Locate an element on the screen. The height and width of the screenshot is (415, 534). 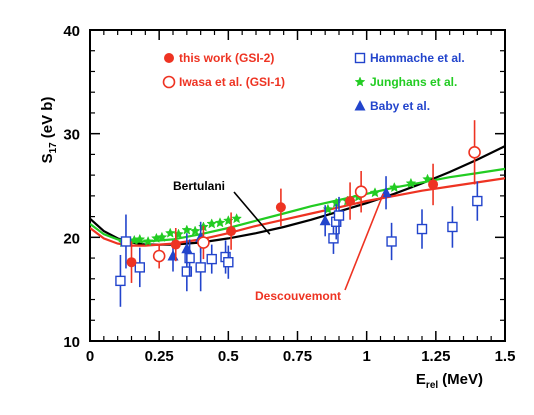
annotations: Bertulani Descouvemont is located at coordinates (279, 241).